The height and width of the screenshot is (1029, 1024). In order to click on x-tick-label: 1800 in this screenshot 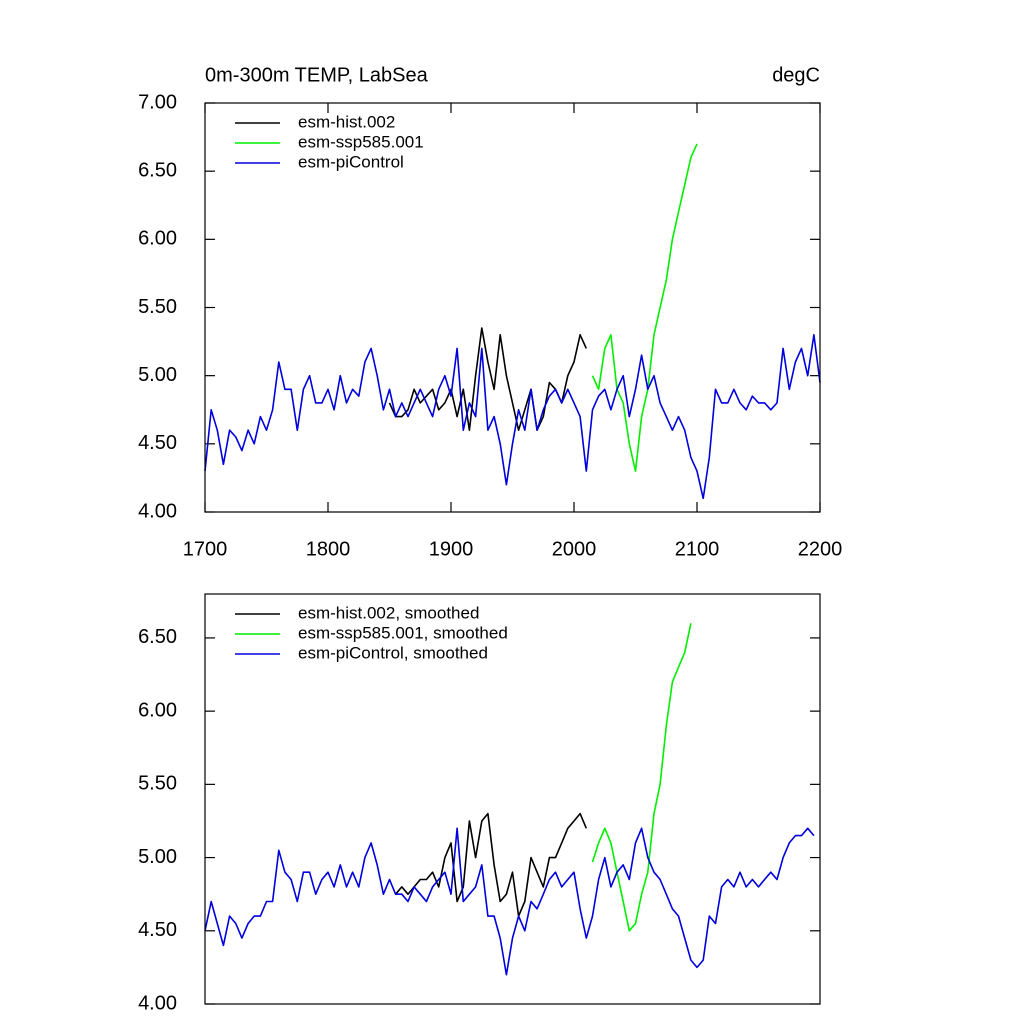, I will do `click(328, 549)`.